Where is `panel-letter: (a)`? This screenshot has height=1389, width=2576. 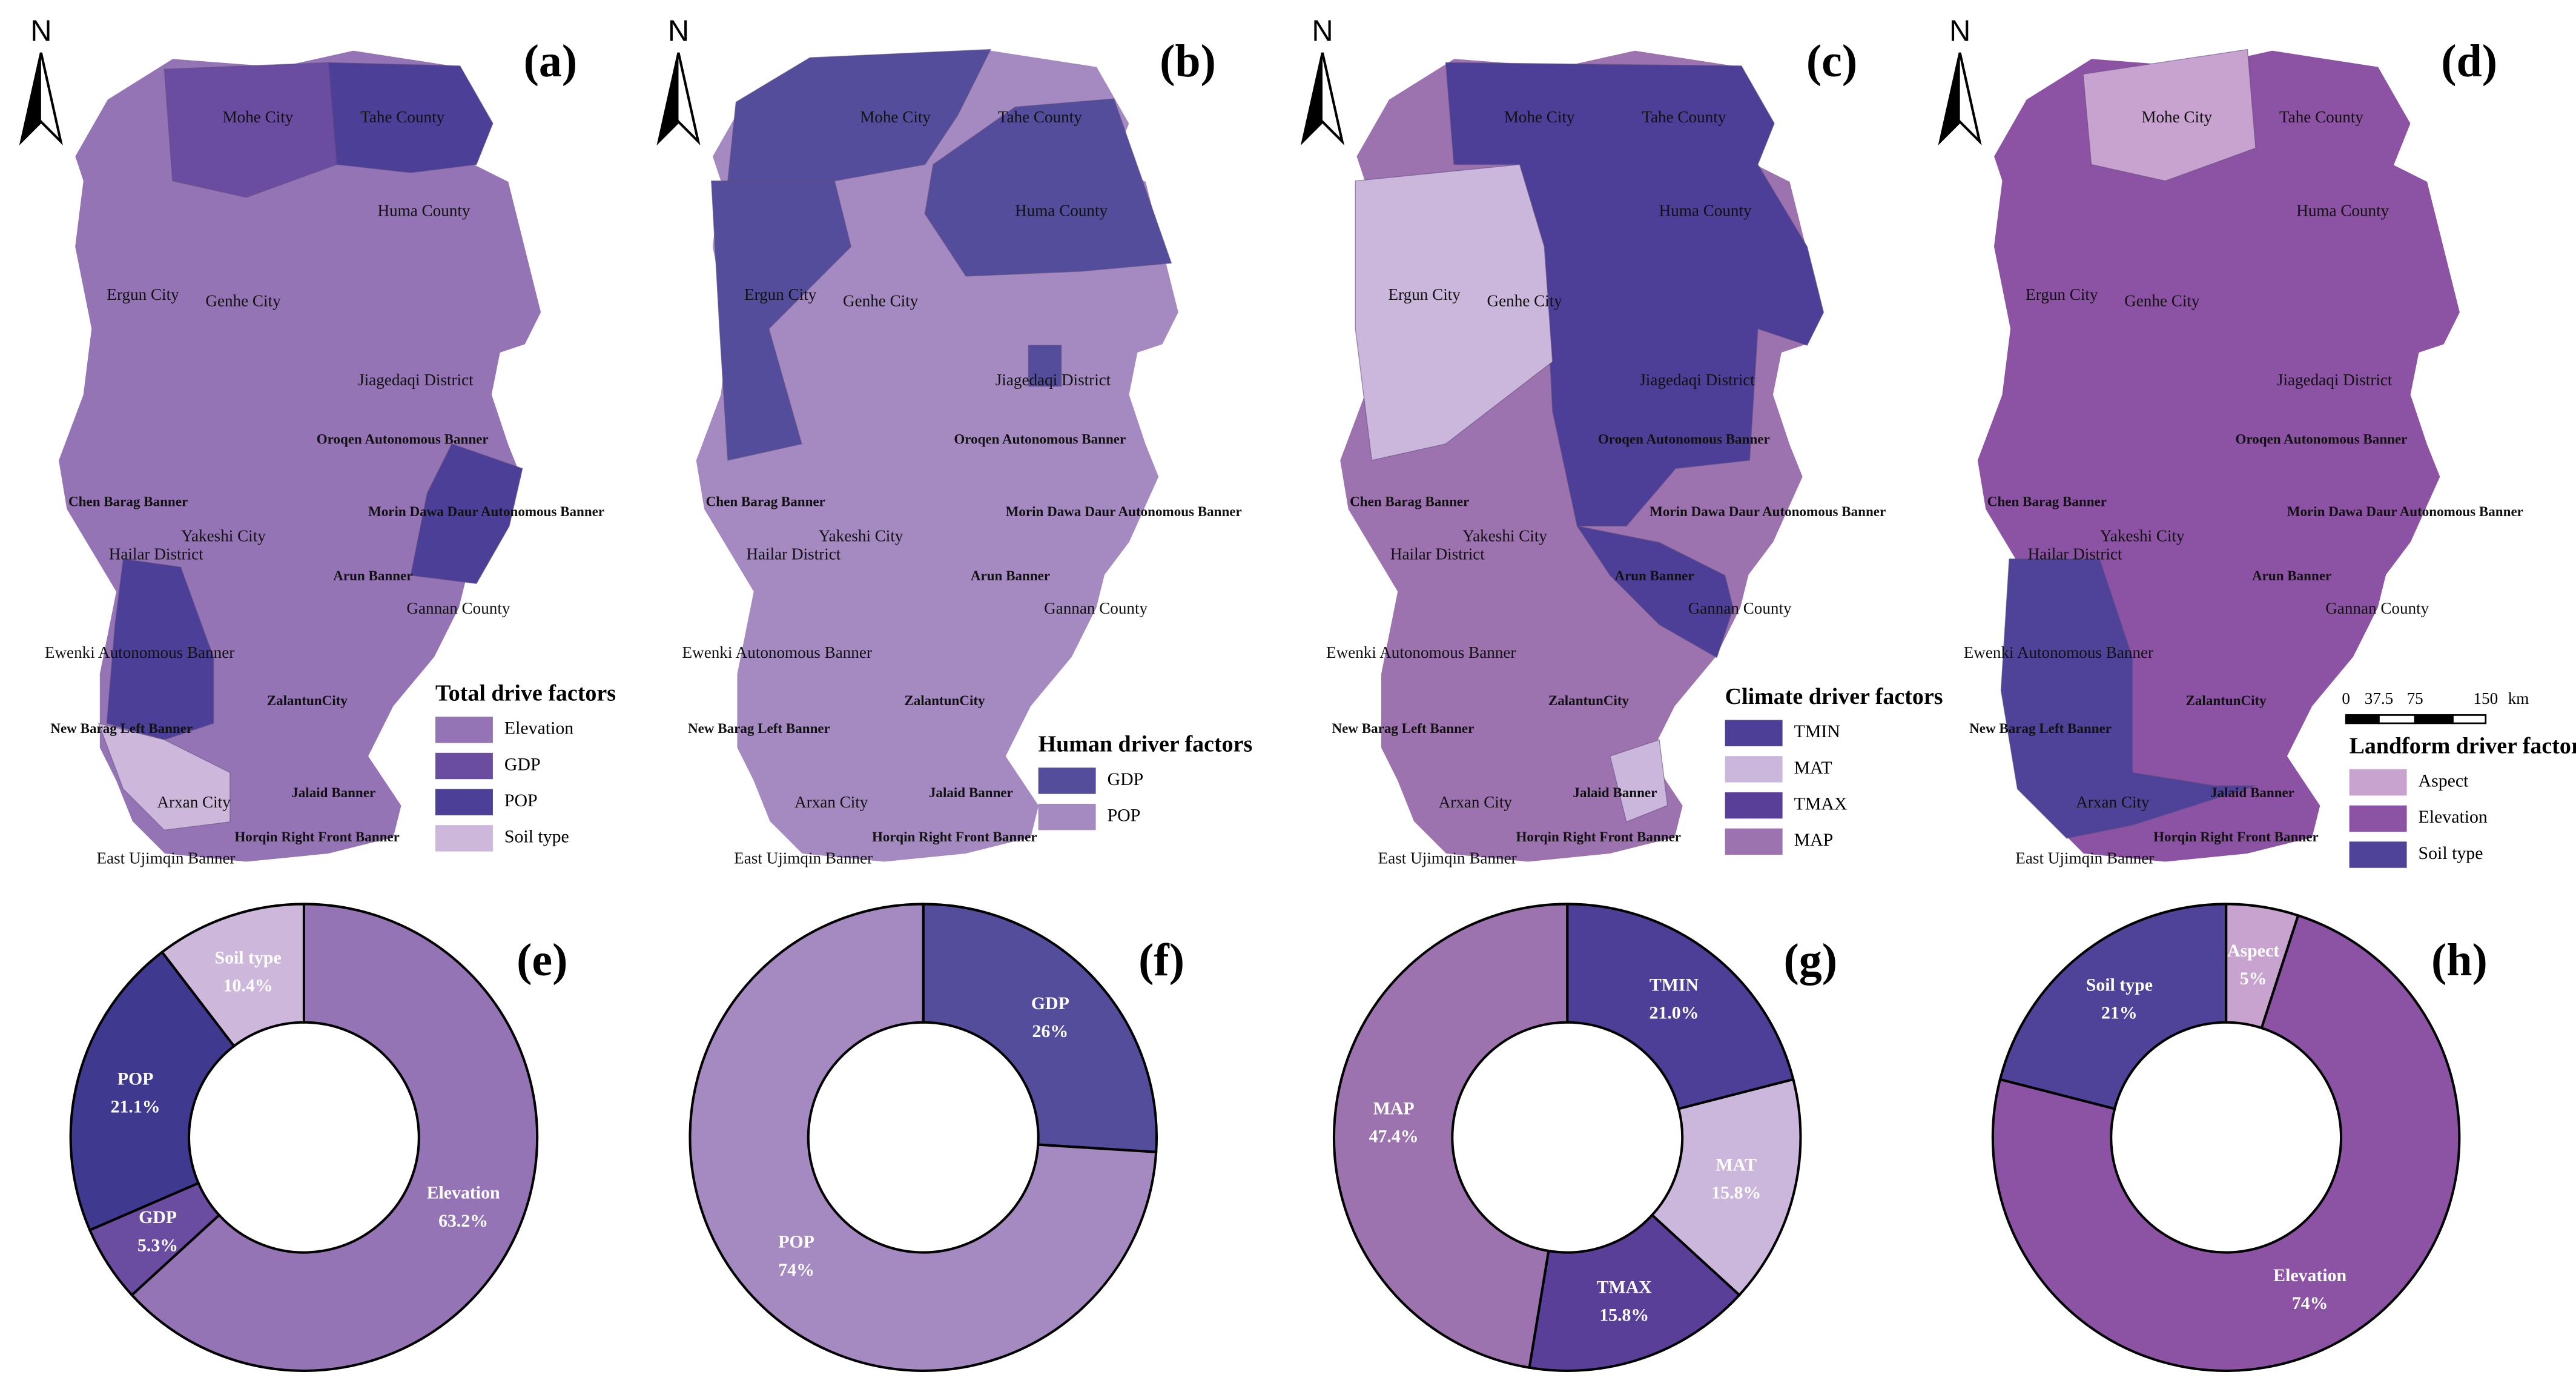 panel-letter: (a) is located at coordinates (551, 61).